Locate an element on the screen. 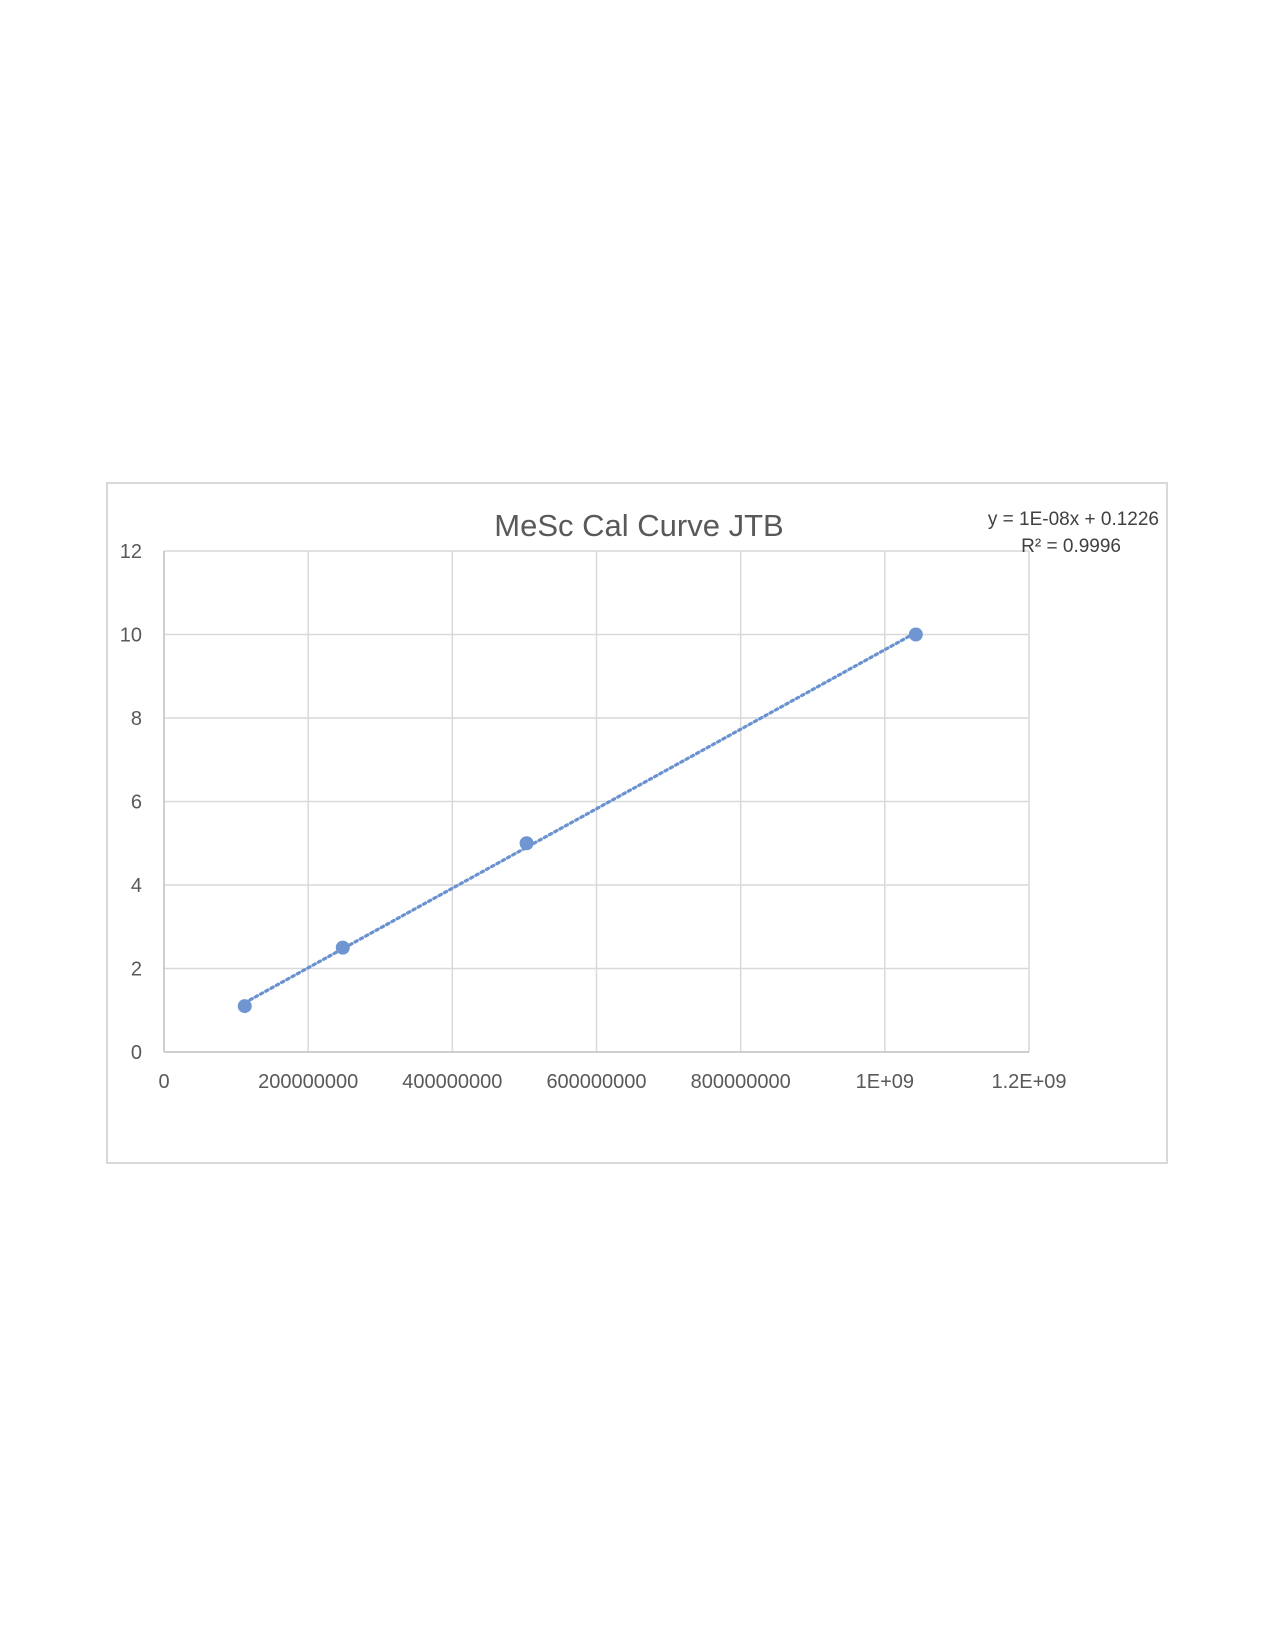 This screenshot has width=1275, height=1650. y-tick-label: 0 is located at coordinates (136, 1053).